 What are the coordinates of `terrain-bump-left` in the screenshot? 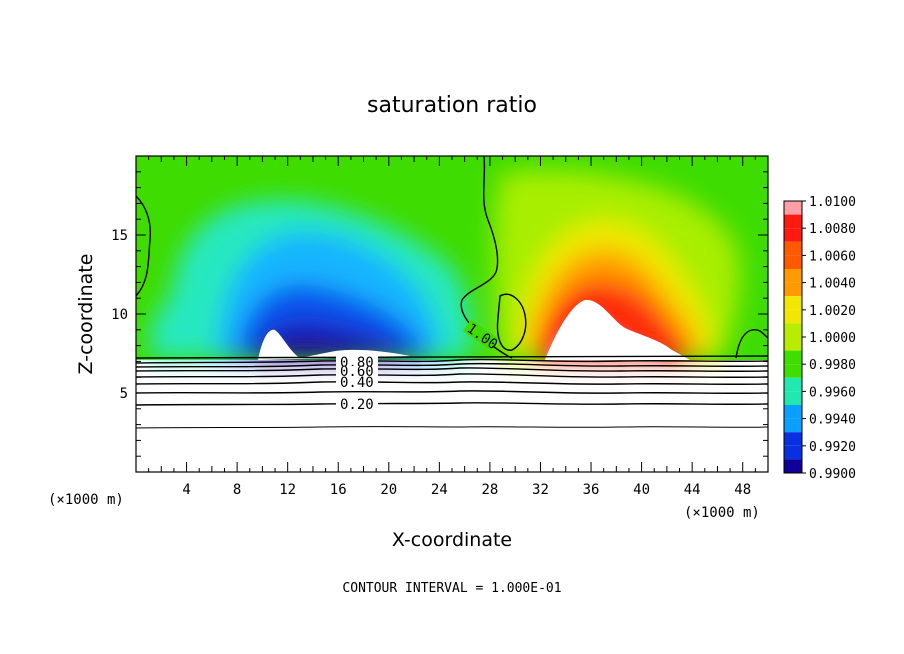 It's located at (334, 344).